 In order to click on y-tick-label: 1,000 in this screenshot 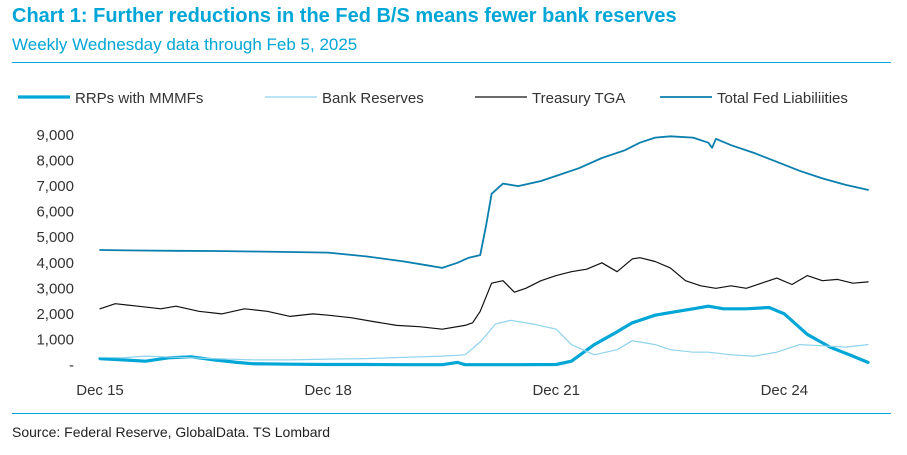, I will do `click(55, 339)`.